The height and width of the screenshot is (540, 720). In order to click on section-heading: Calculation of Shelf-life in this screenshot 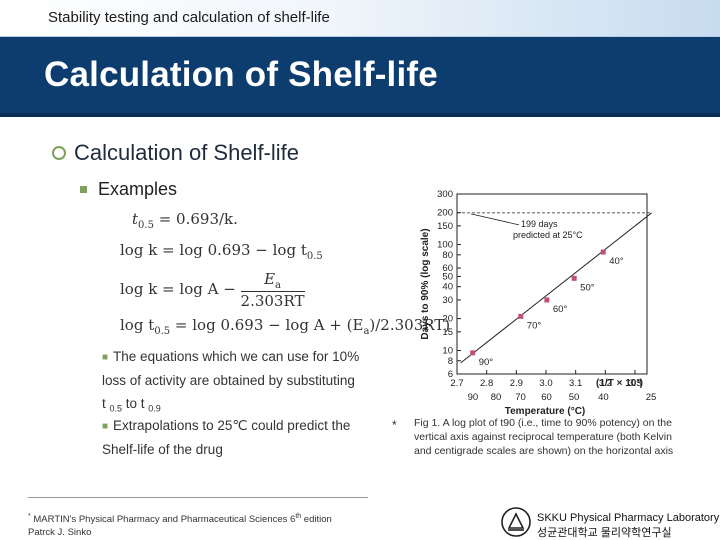, I will do `click(175, 153)`.